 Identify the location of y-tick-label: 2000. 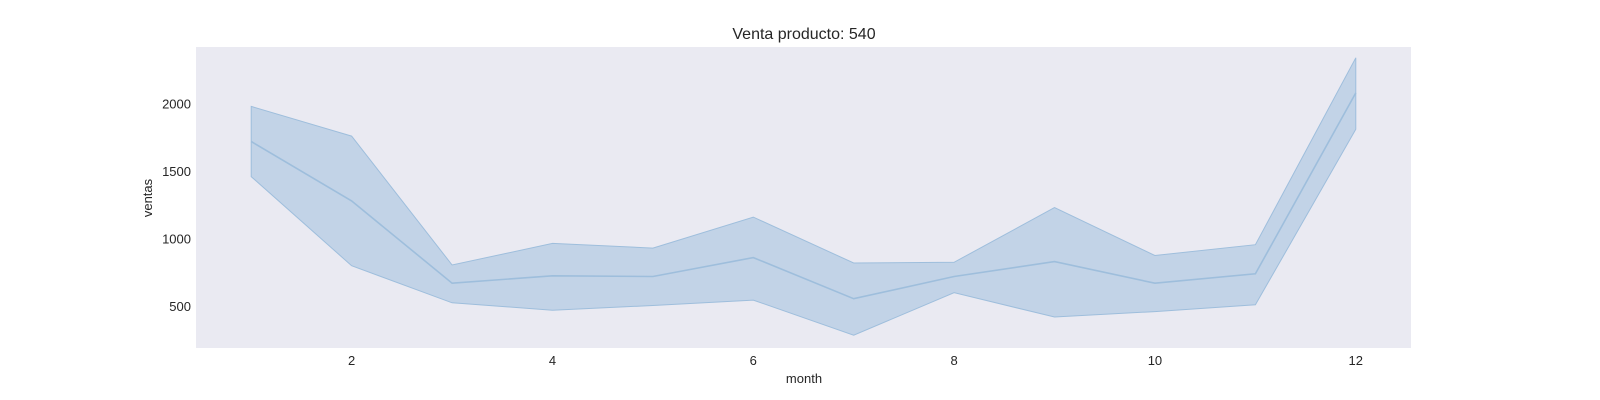
(176, 104).